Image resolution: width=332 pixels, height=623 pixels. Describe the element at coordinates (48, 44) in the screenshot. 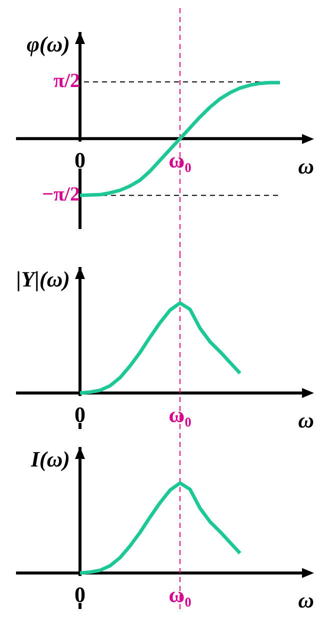

I see `y-axis-title: φ(ω)` at that location.